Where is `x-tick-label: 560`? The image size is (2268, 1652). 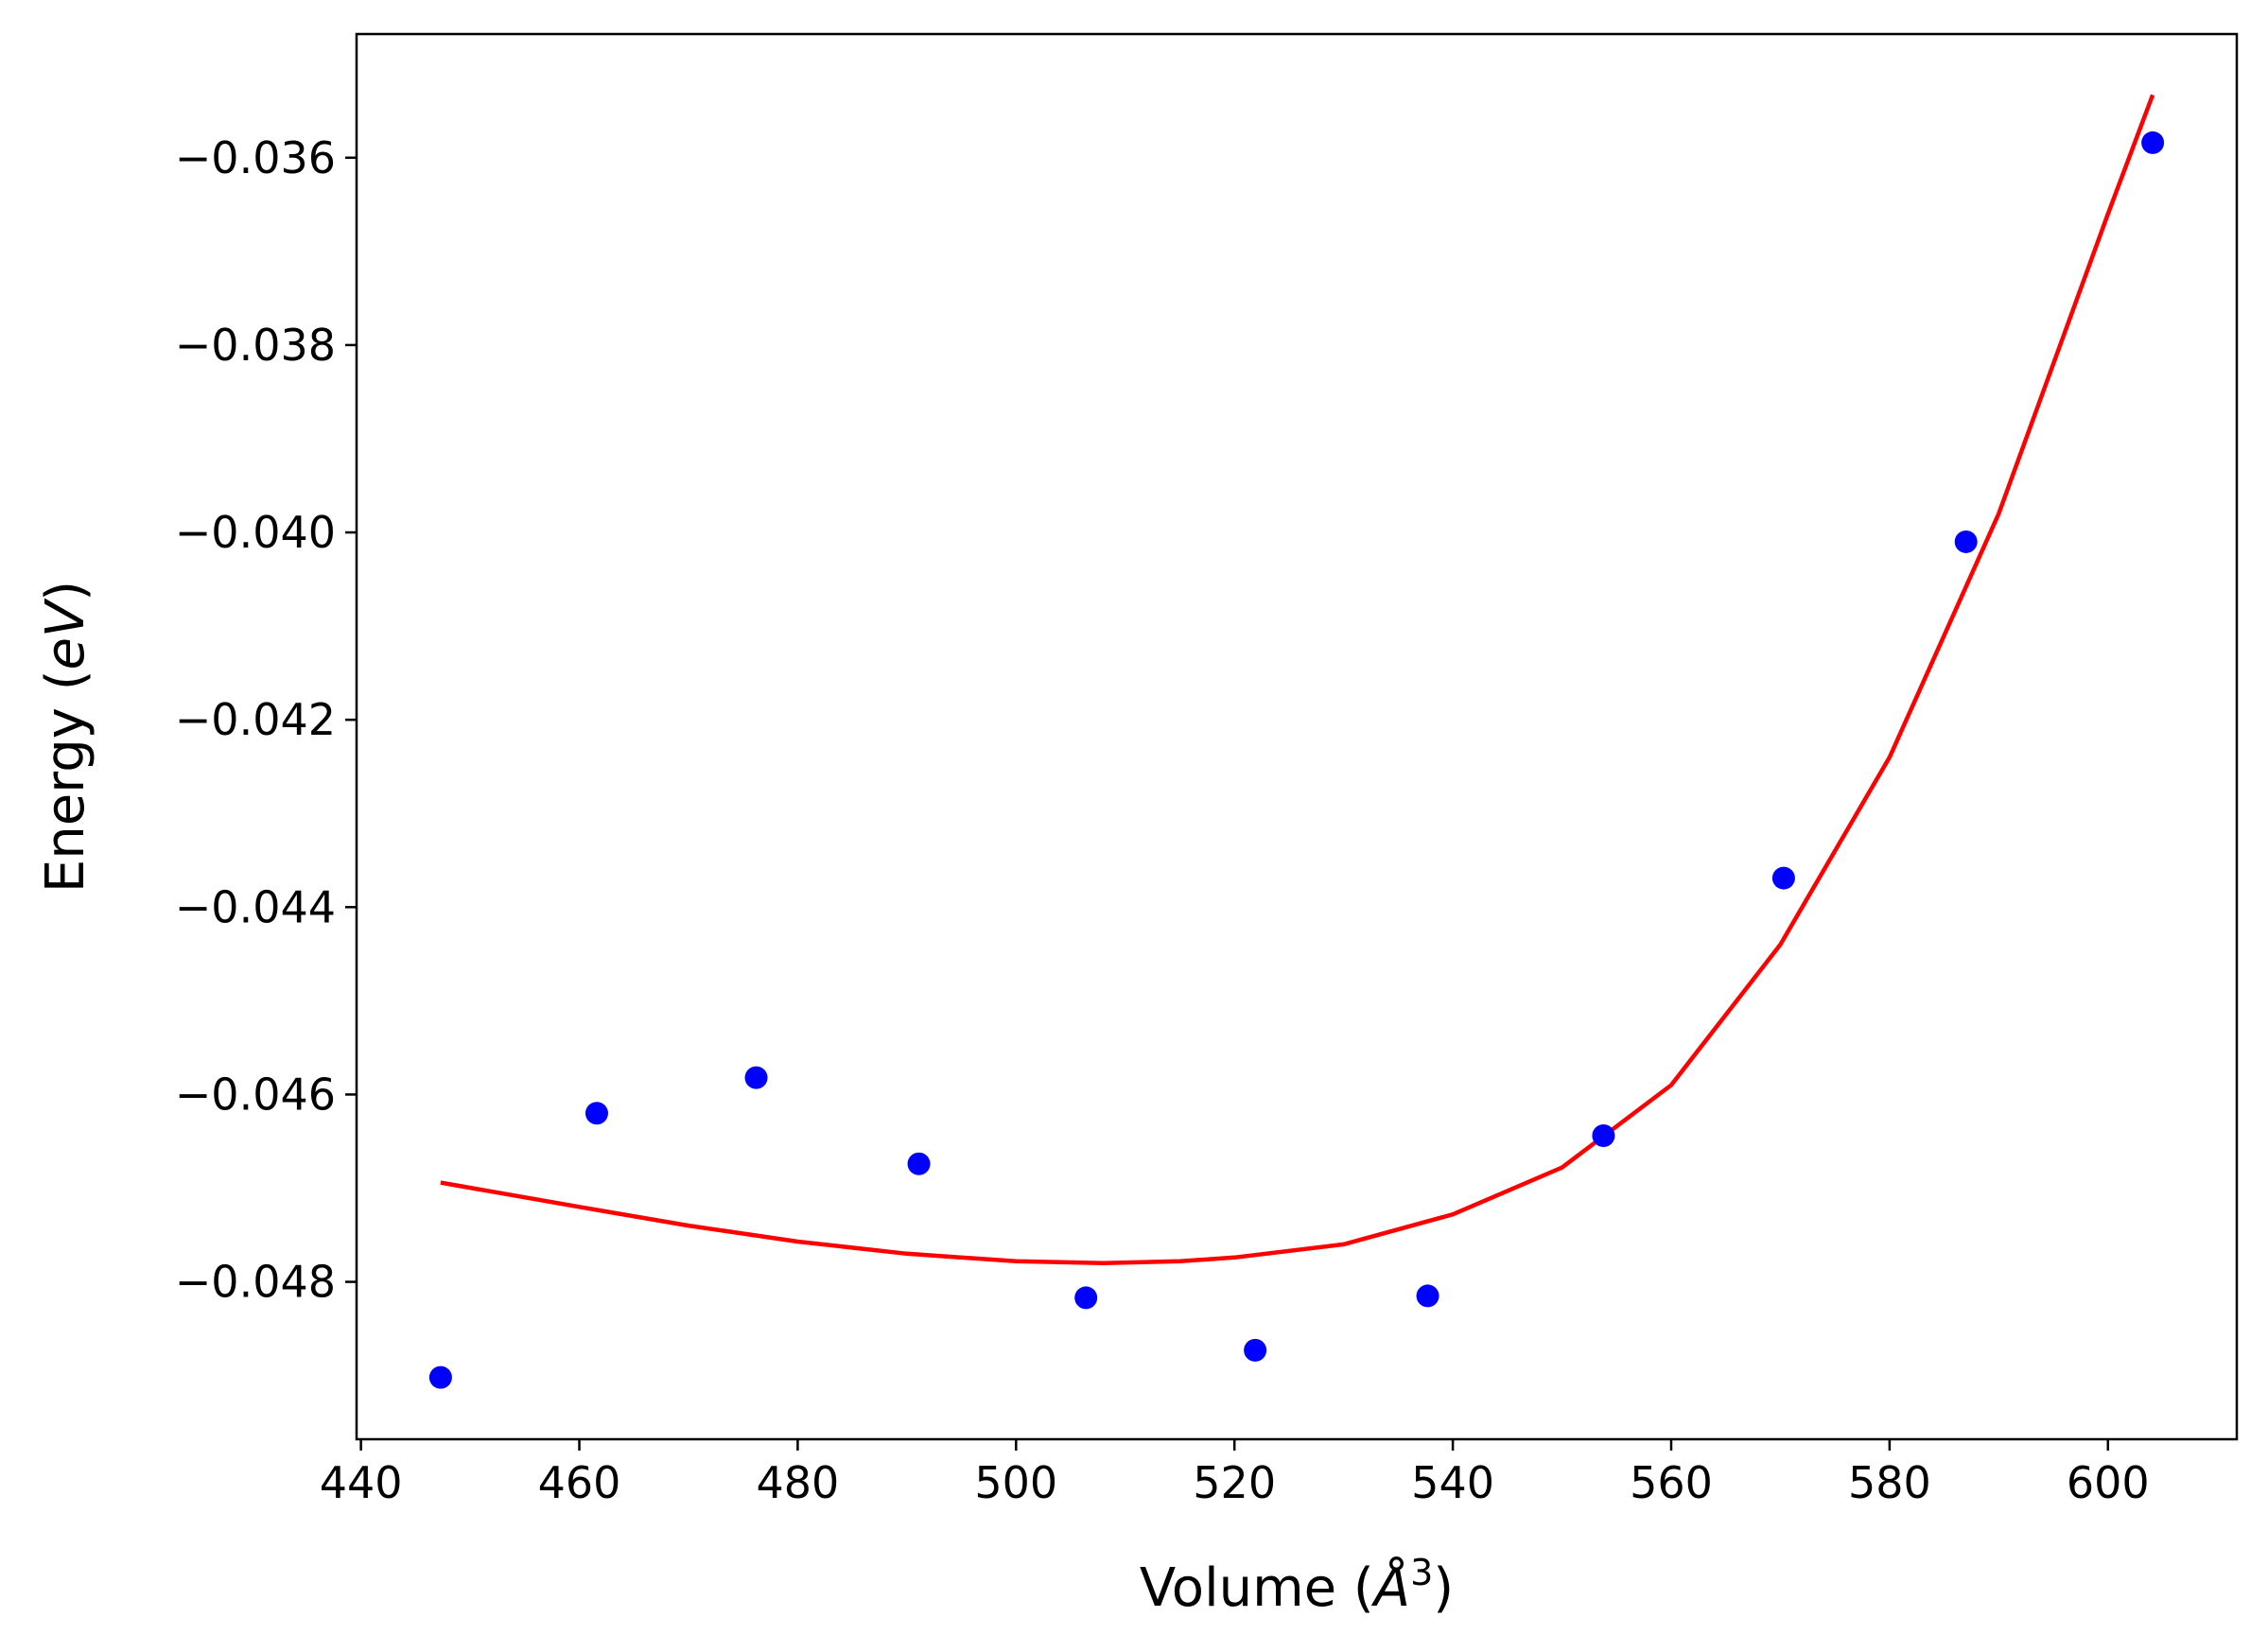
x-tick-label: 560 is located at coordinates (1671, 1483).